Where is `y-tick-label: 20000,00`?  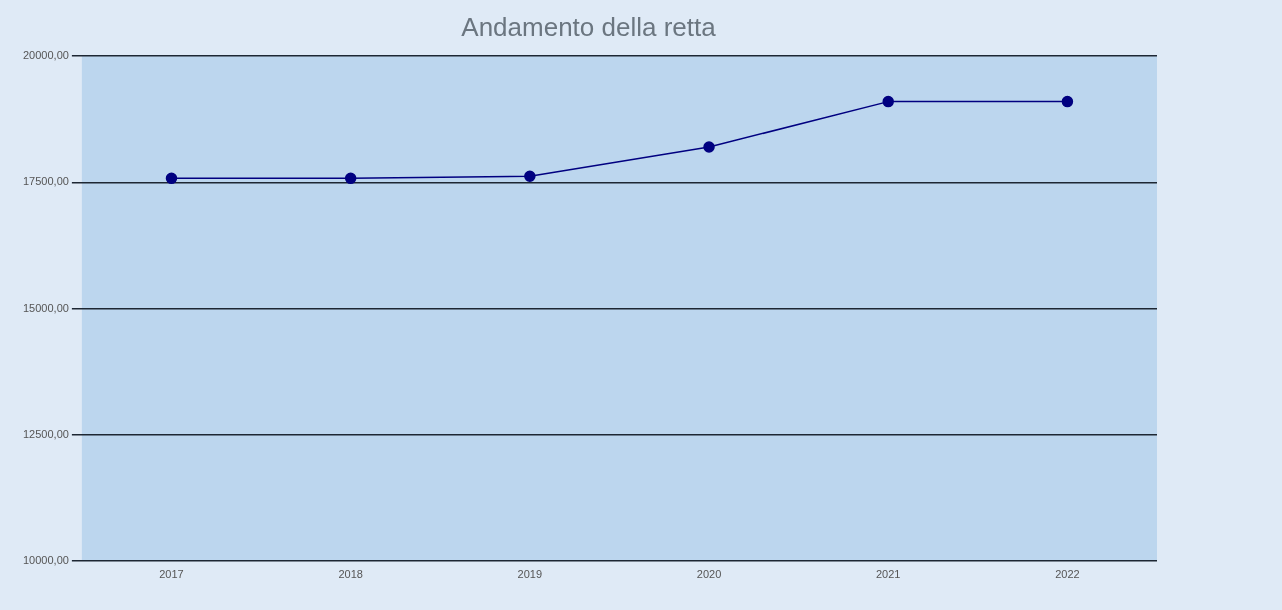 y-tick-label: 20000,00 is located at coordinates (45, 55).